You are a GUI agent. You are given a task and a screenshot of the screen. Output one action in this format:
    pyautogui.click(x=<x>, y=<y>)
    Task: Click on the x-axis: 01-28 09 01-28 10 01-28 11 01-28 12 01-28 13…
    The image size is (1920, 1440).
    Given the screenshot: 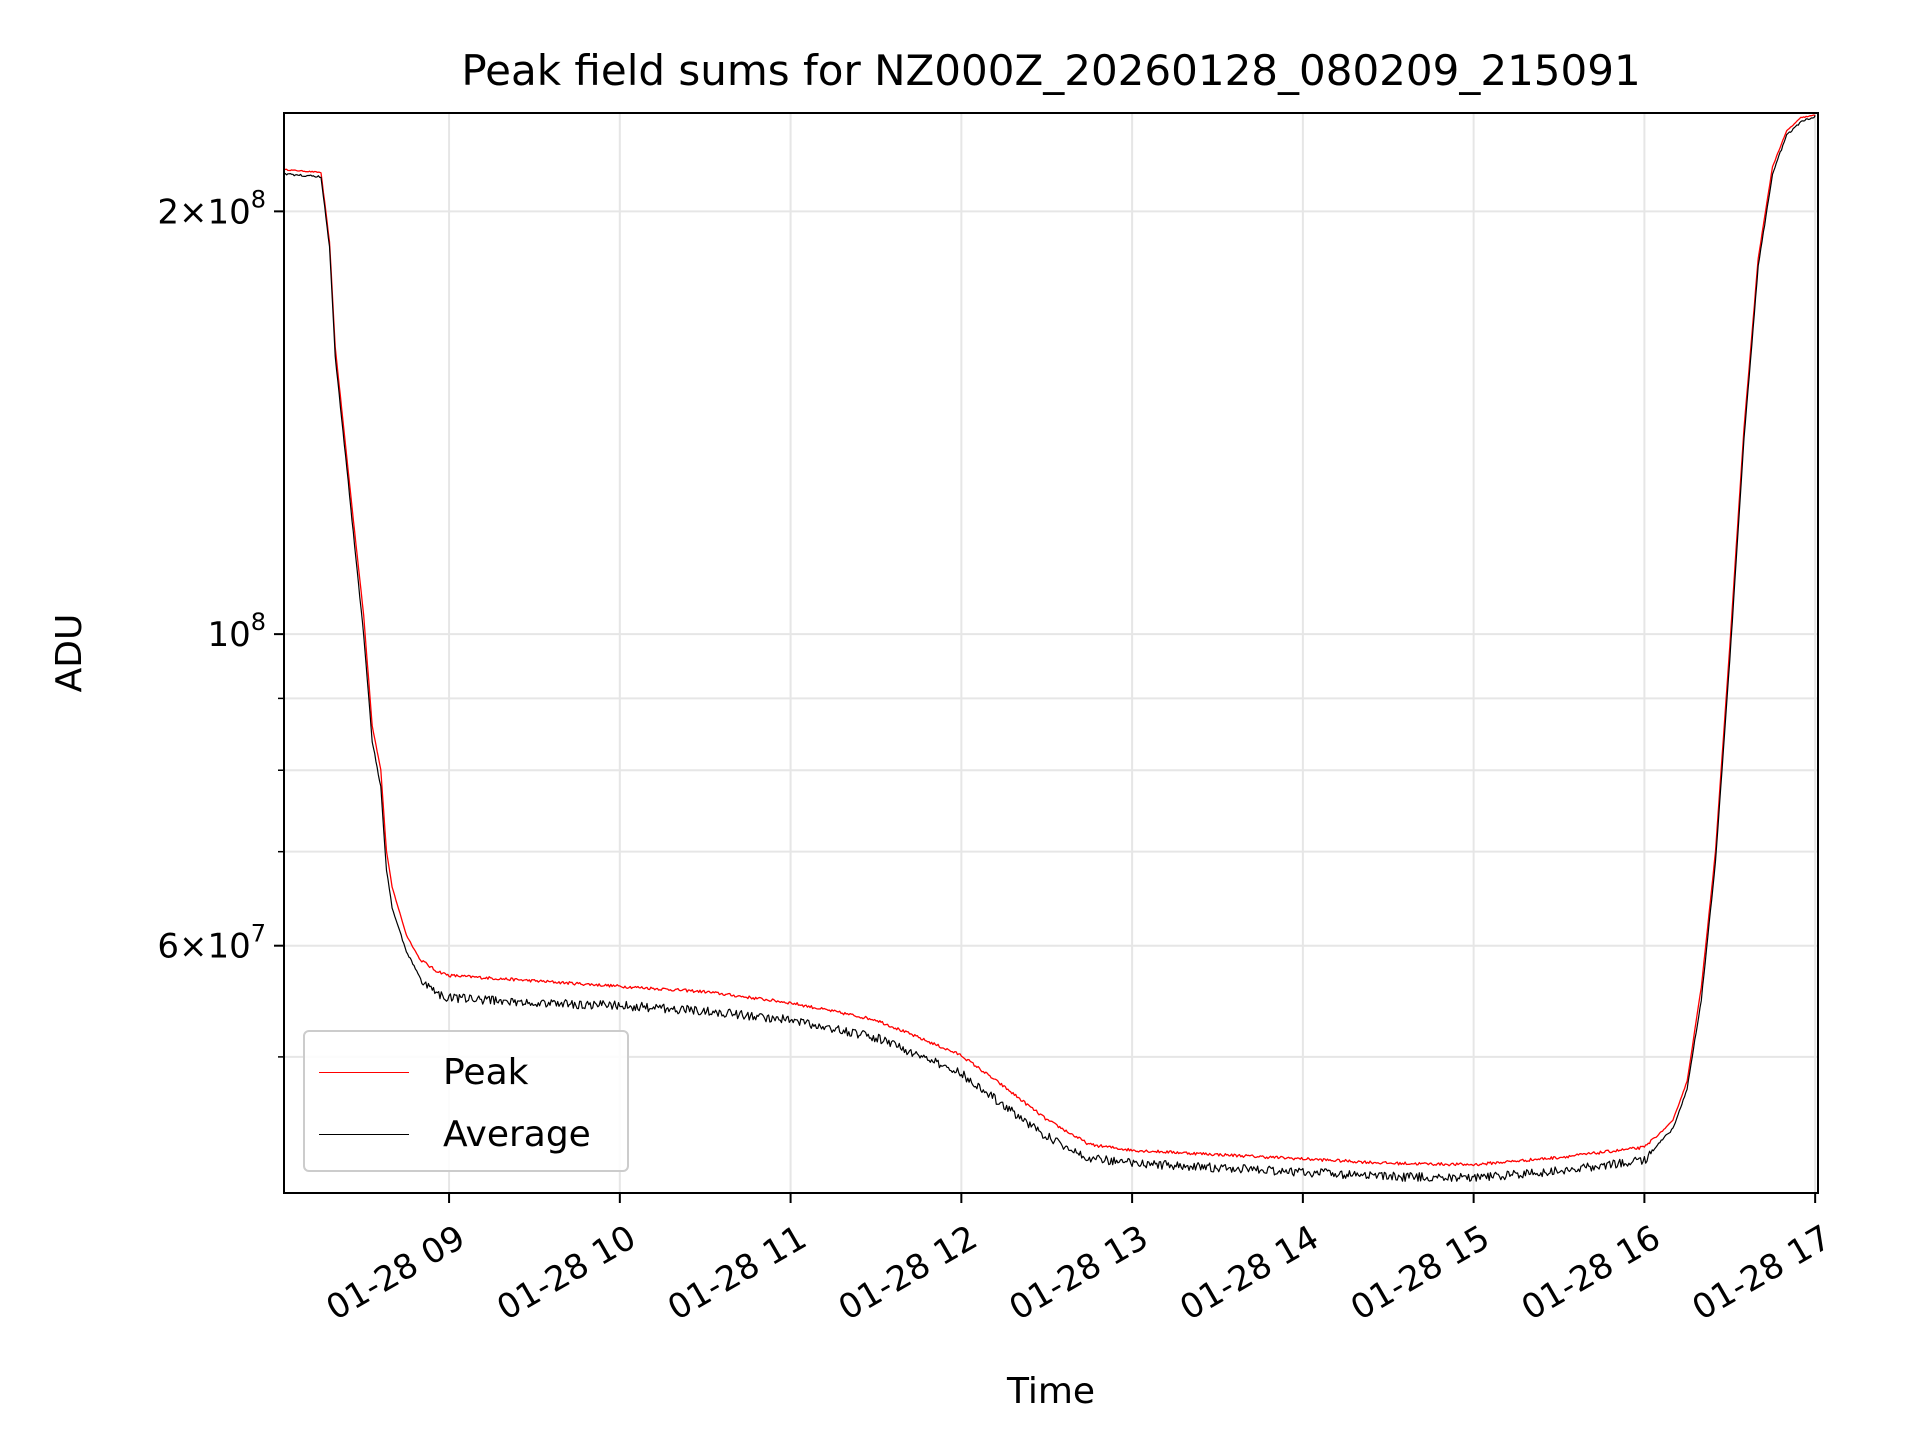 What is the action you would take?
    pyautogui.click(x=1079, y=1261)
    